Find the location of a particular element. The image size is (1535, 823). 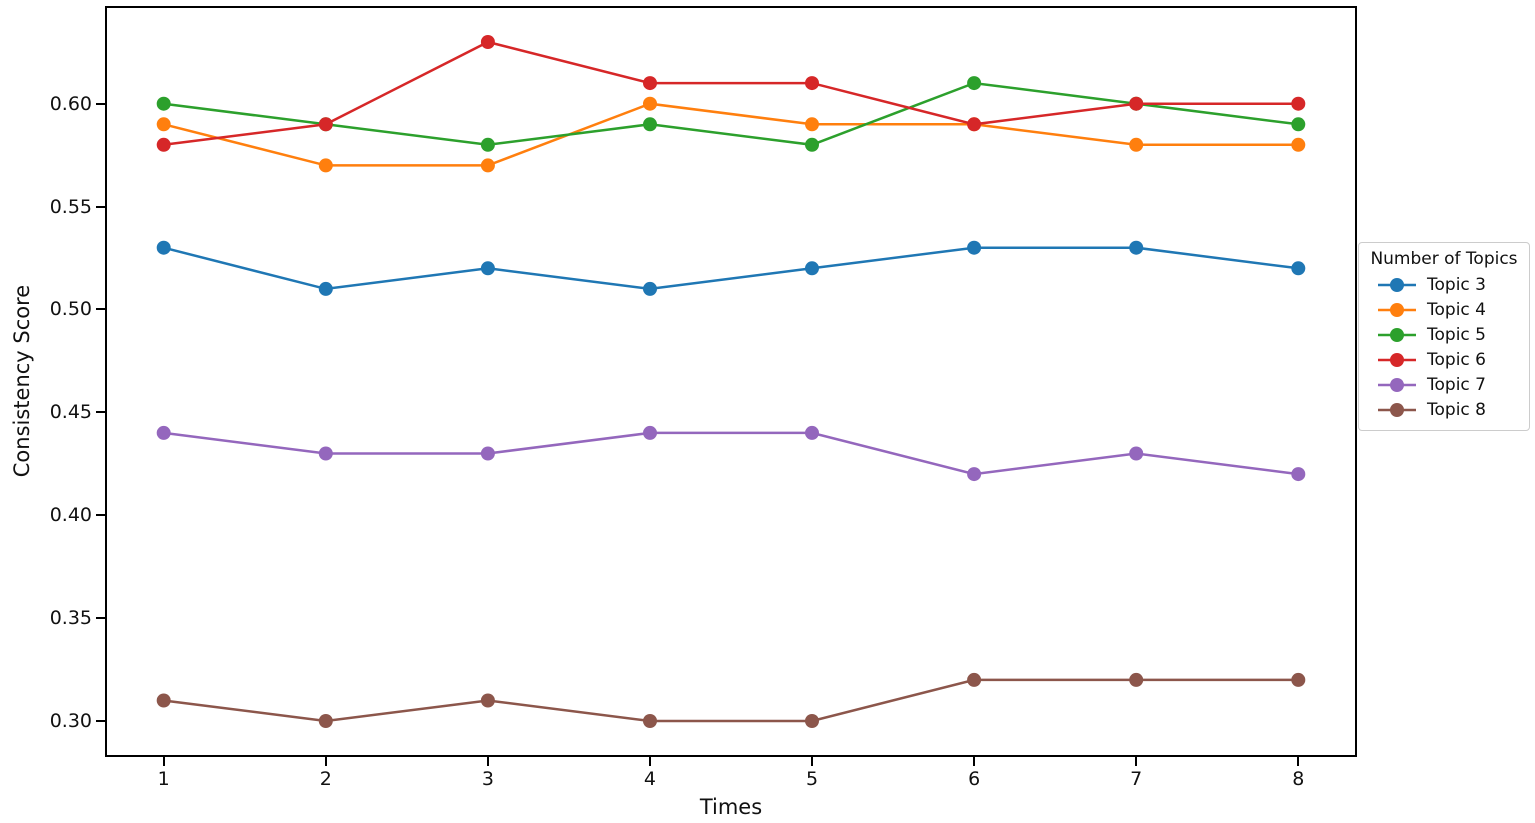

legend-entry-topic-3: Topic 3 is located at coordinates (1444, 284).